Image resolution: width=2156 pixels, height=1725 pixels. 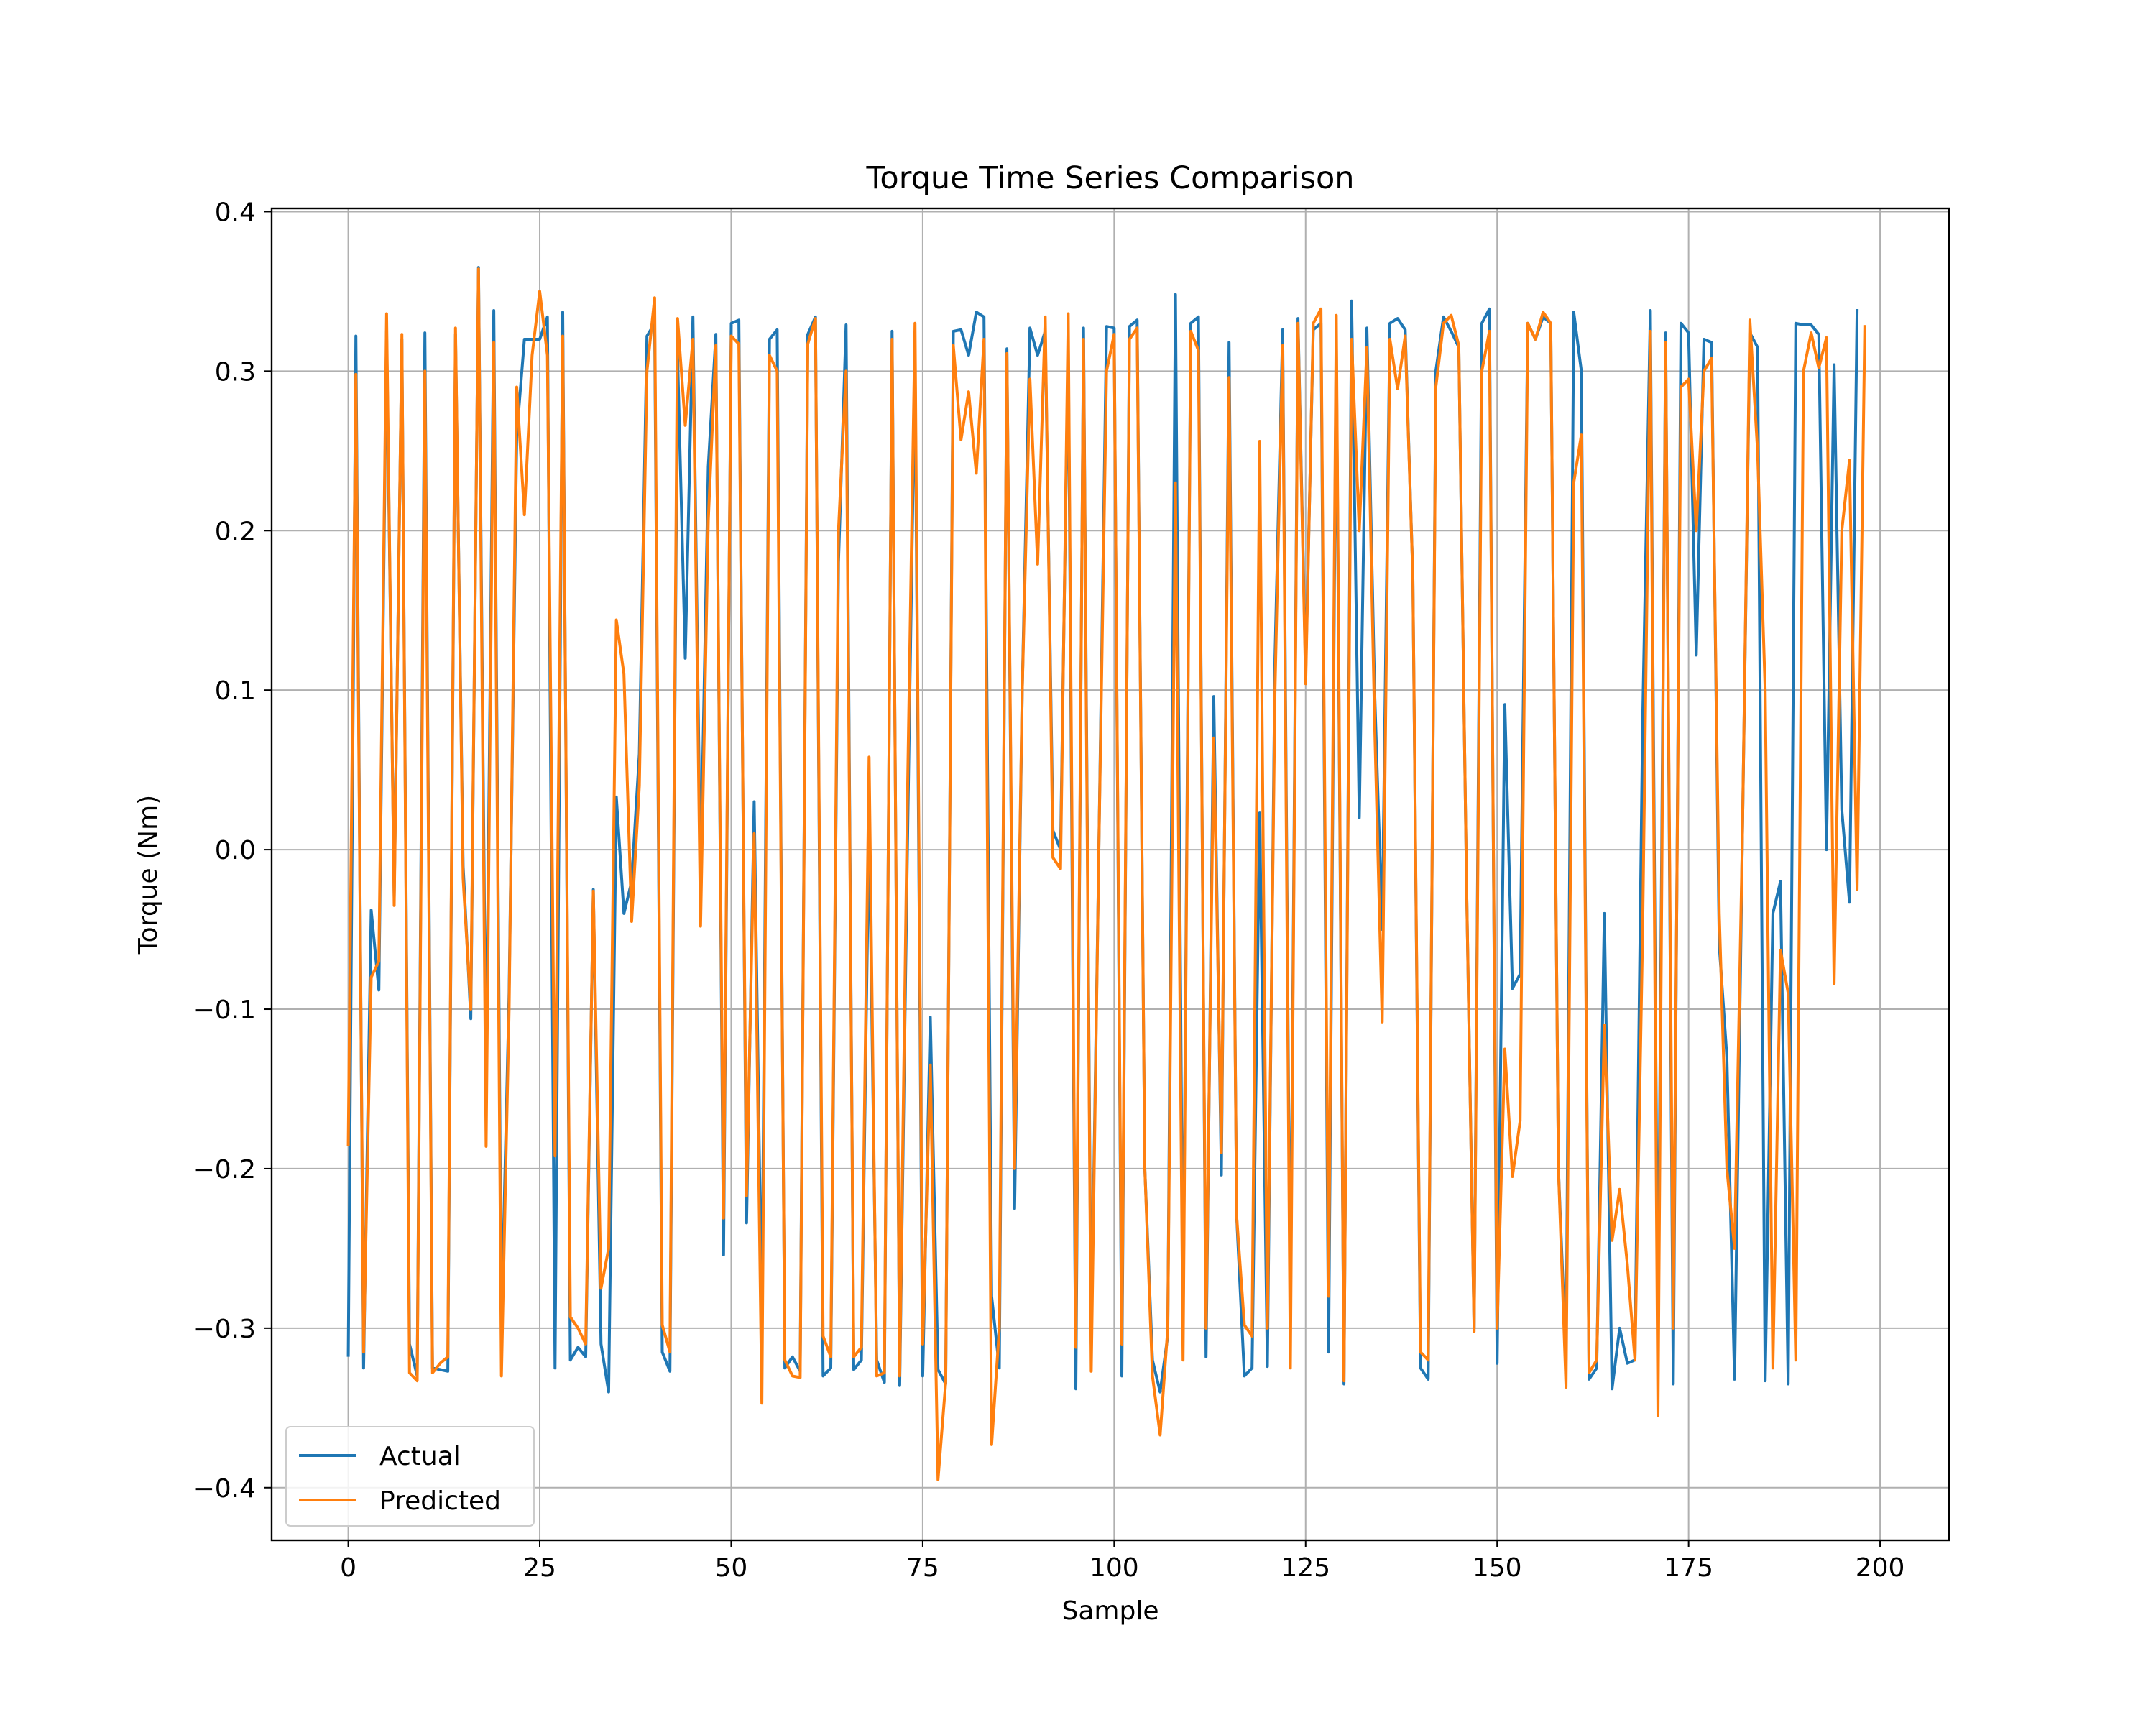 What do you see at coordinates (235, 691) in the screenshot?
I see `y-tick-label: 0.1` at bounding box center [235, 691].